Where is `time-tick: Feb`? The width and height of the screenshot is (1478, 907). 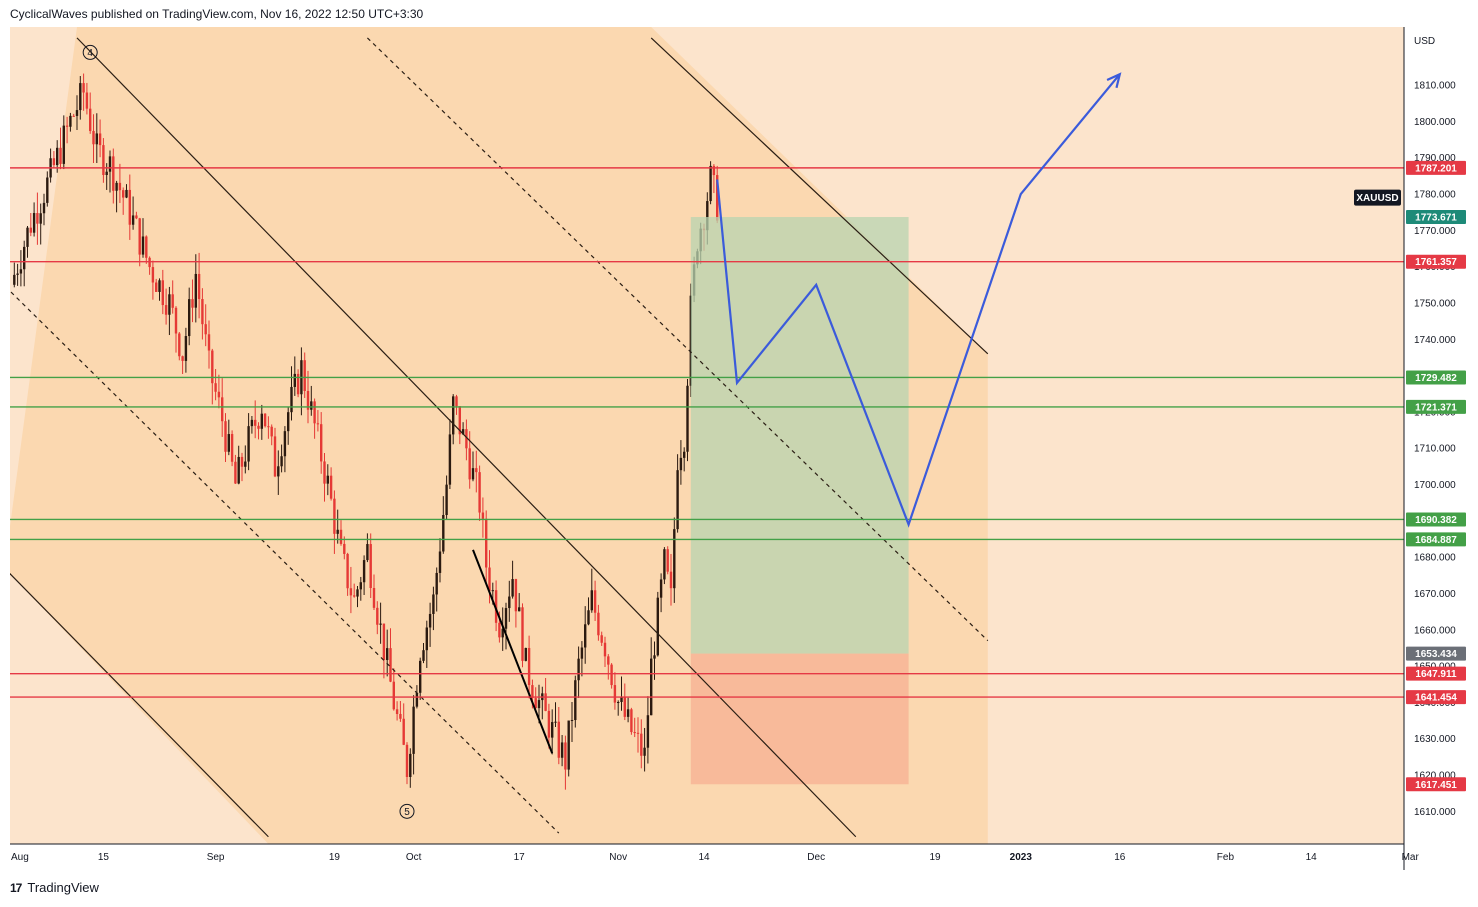 time-tick: Feb is located at coordinates (1226, 857).